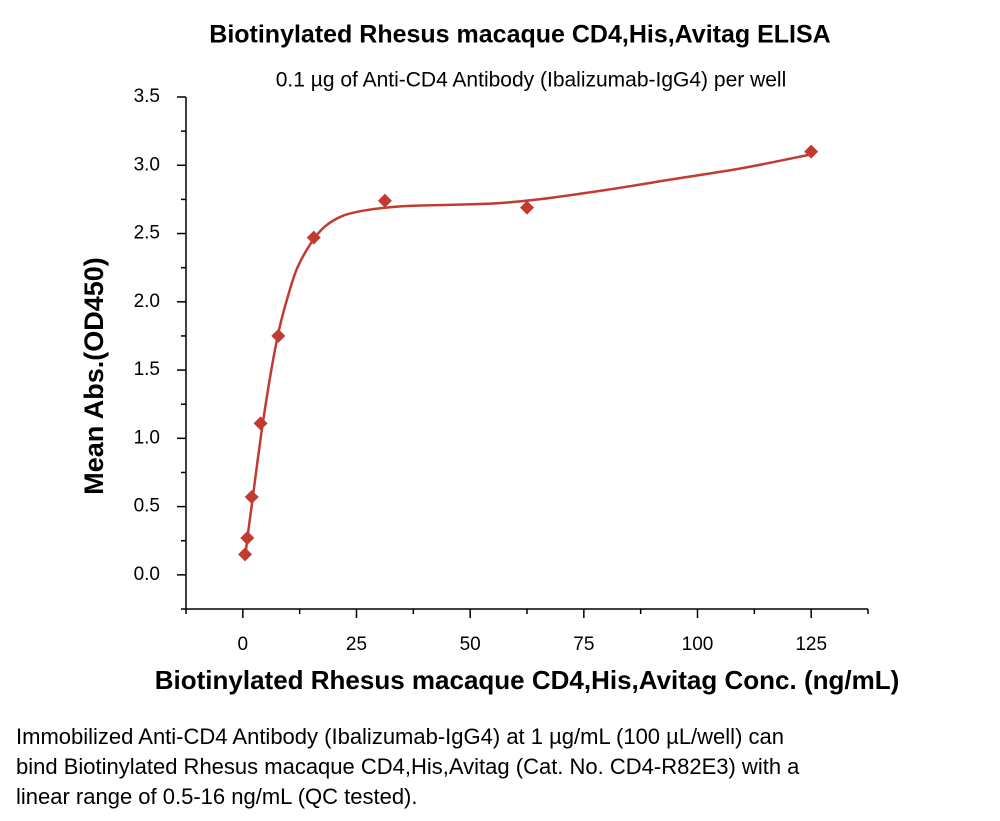 This screenshot has height=821, width=1000. Describe the element at coordinates (470, 644) in the screenshot. I see `x-tick-label: 50` at that location.